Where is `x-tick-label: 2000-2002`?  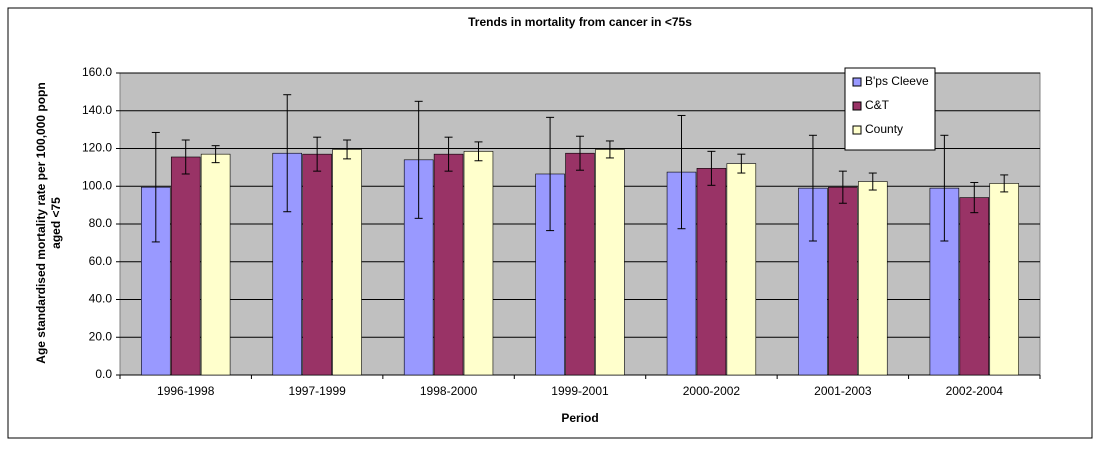 x-tick-label: 2000-2002 is located at coordinates (712, 391).